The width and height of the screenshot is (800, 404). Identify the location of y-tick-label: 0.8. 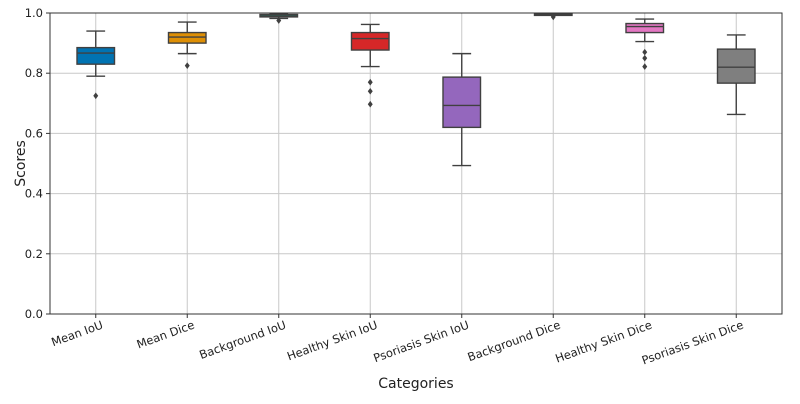
(34, 73).